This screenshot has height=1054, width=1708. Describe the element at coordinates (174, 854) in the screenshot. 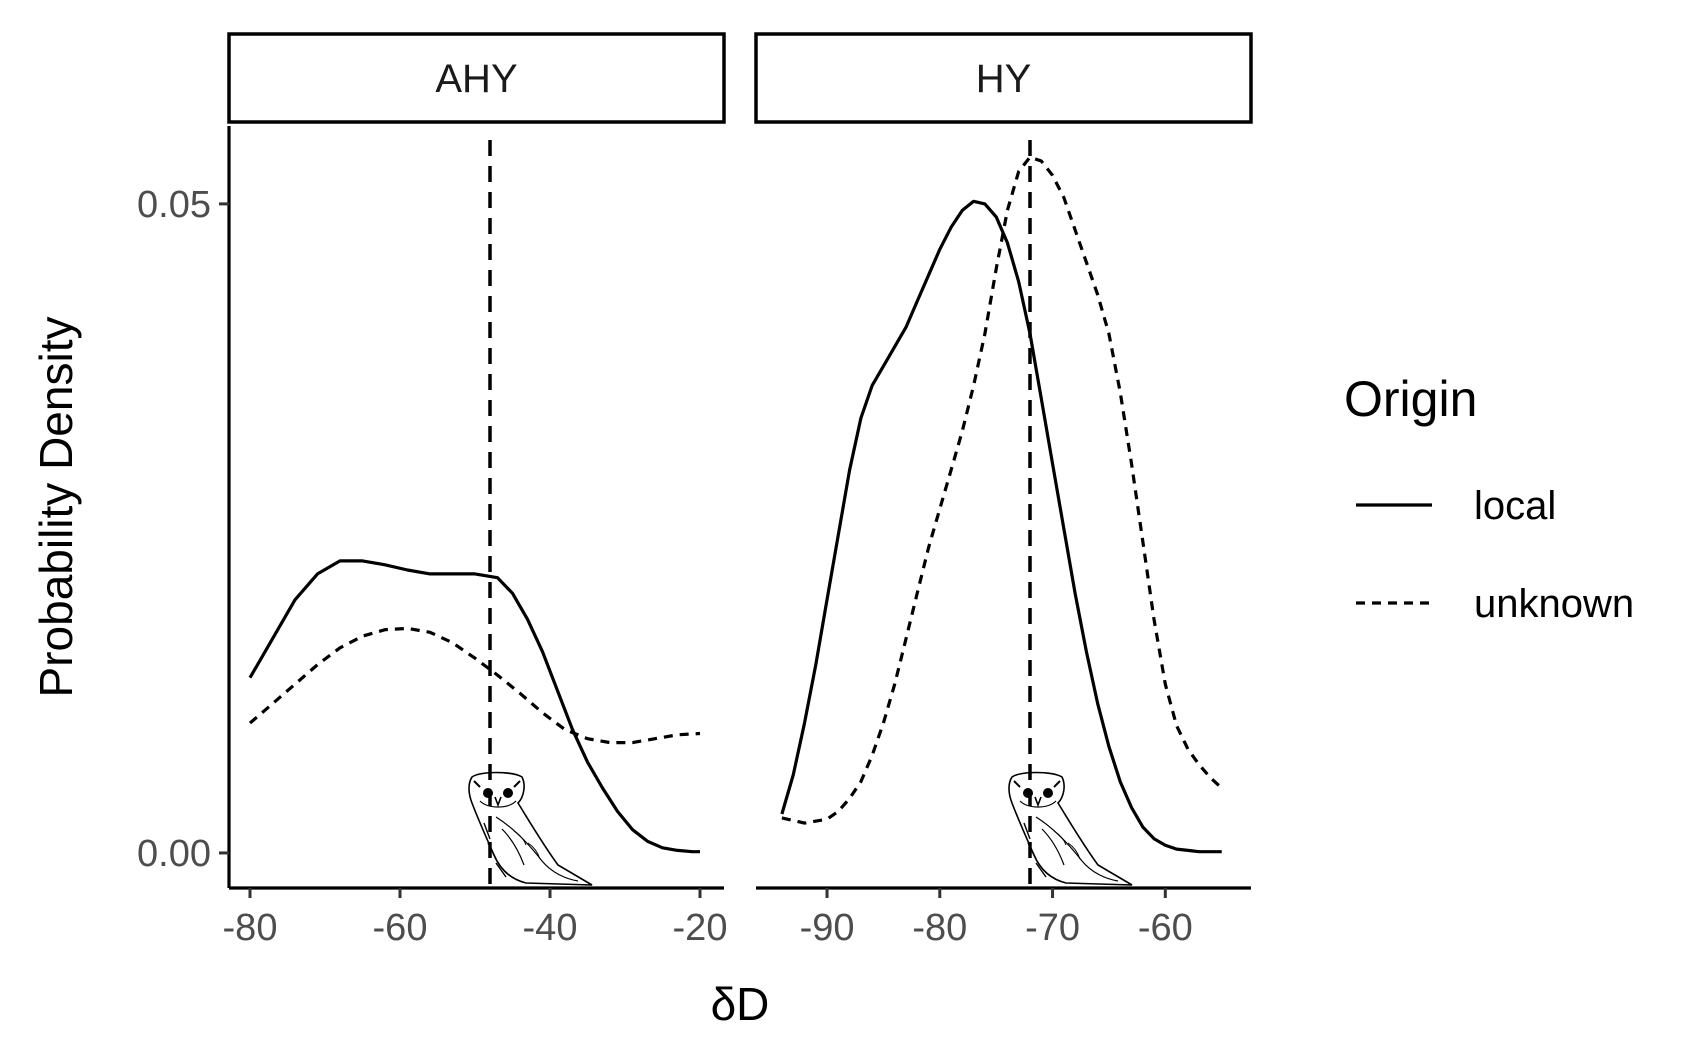

I see `y-tick-label: 0.00` at that location.